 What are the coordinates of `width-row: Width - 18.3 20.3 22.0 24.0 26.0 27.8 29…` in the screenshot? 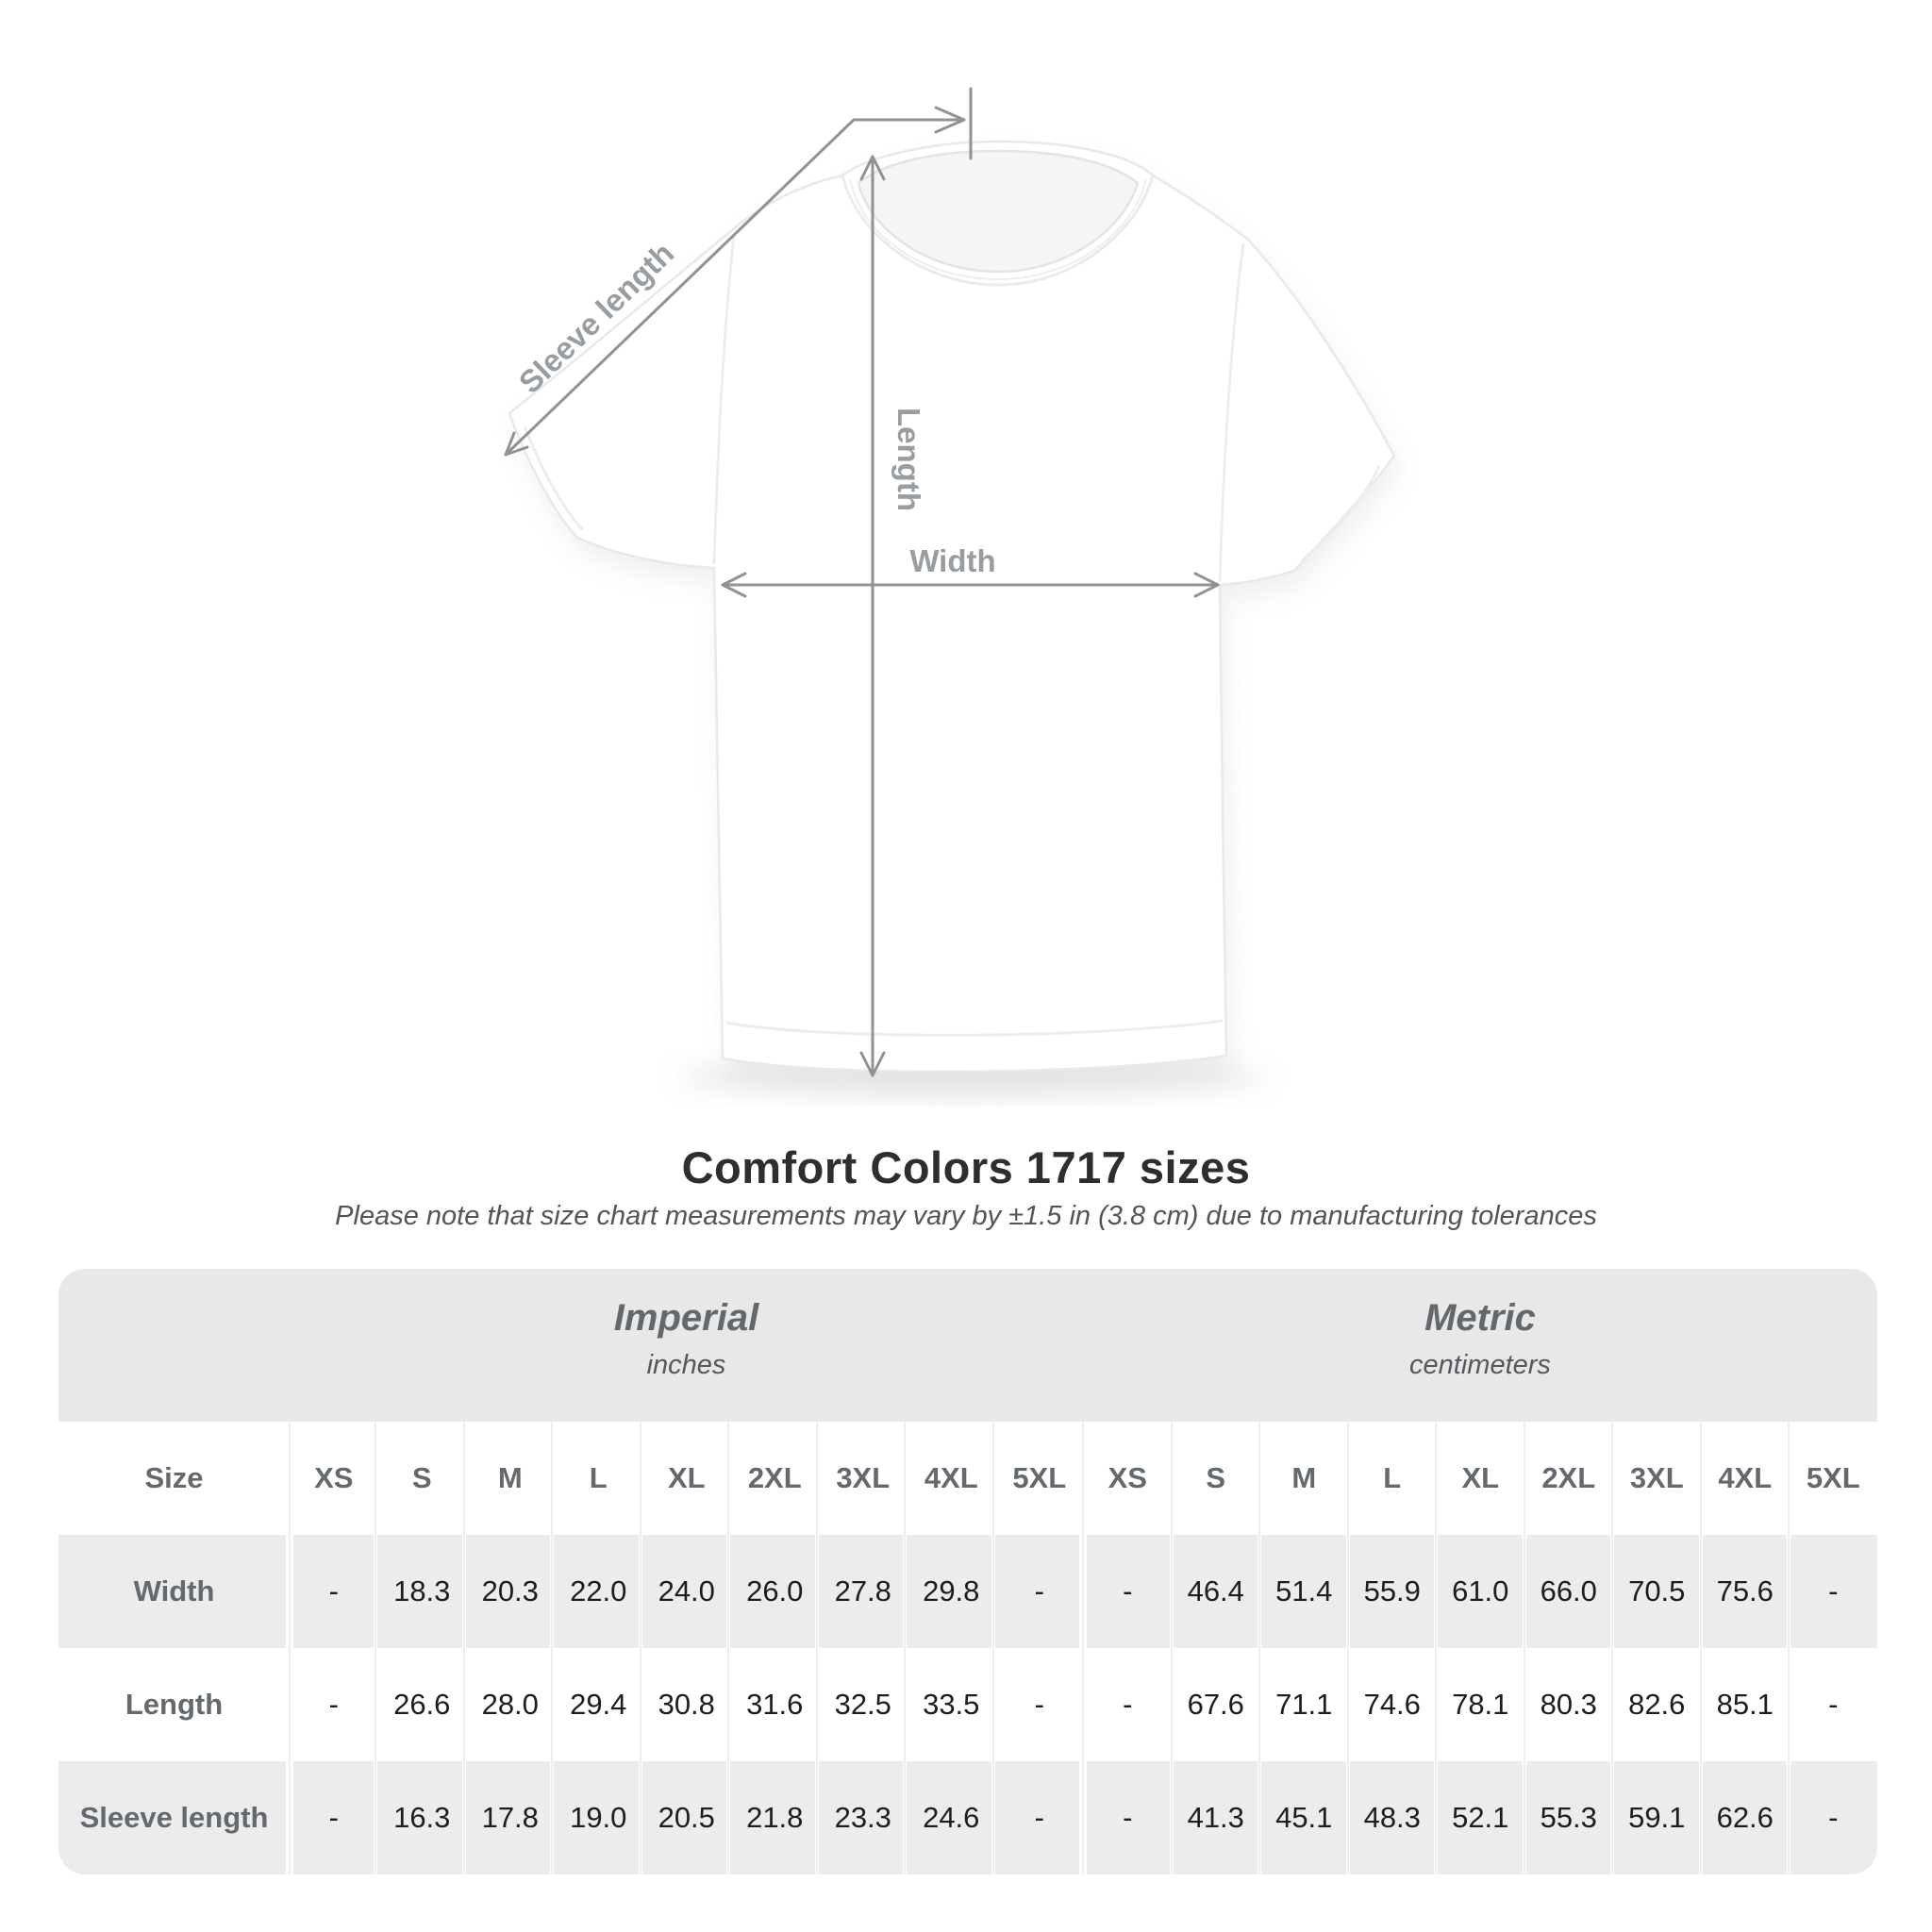 It's located at (967, 1591).